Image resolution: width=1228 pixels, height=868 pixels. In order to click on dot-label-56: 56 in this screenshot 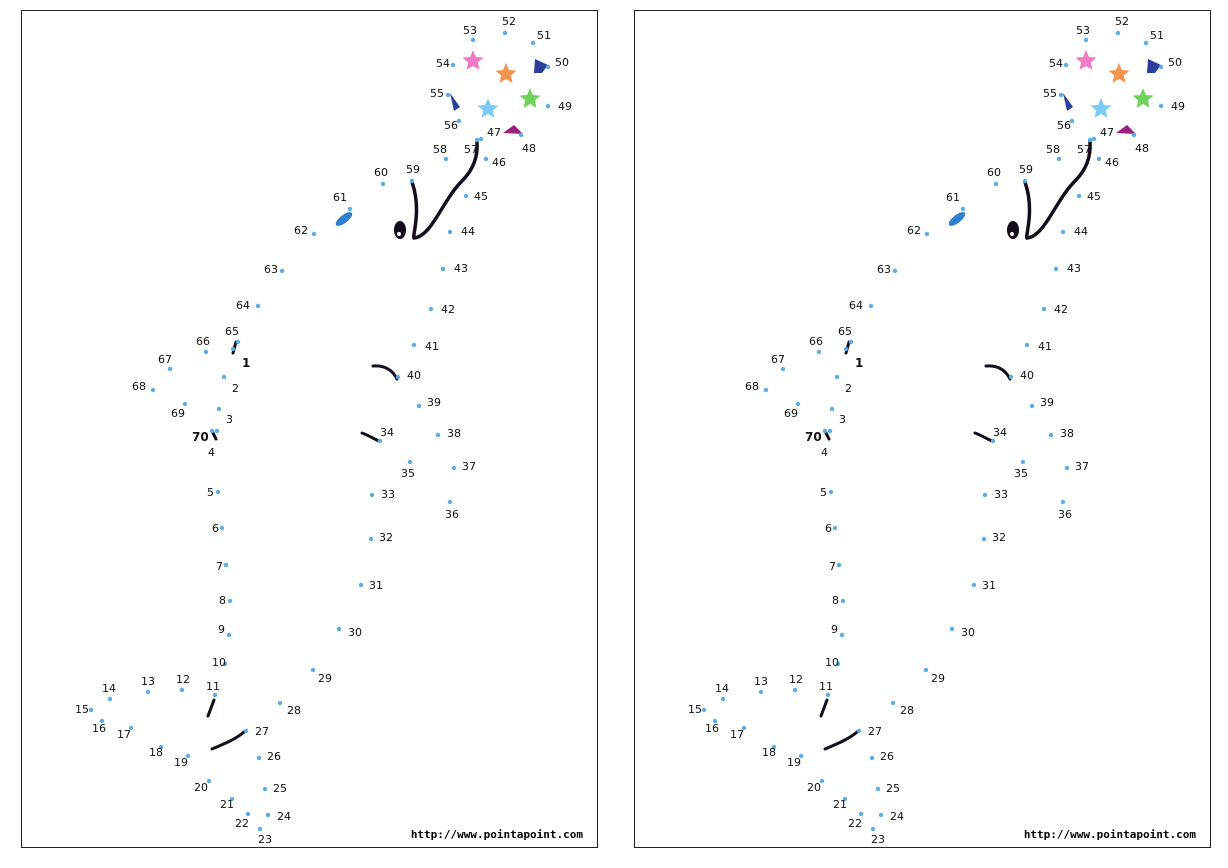, I will do `click(451, 125)`.